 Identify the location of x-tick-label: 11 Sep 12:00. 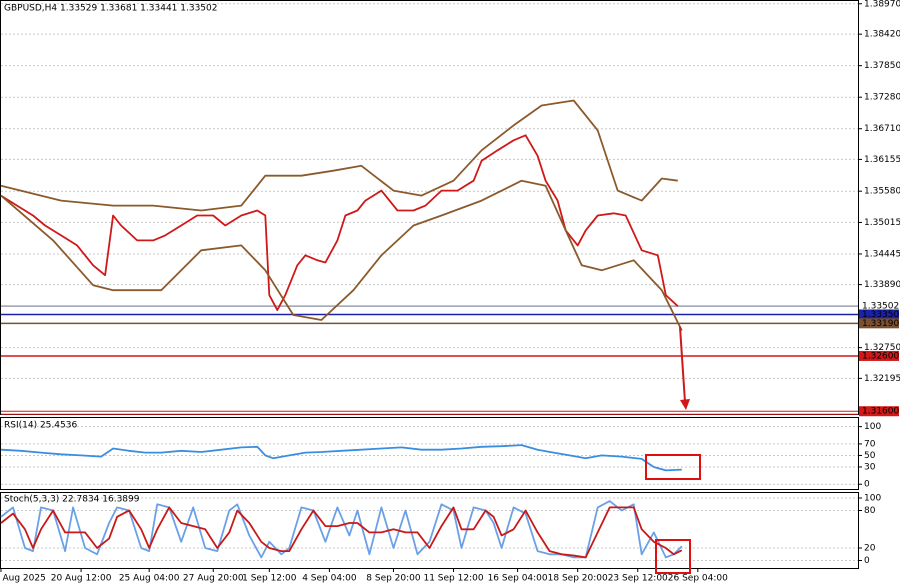
(453, 579).